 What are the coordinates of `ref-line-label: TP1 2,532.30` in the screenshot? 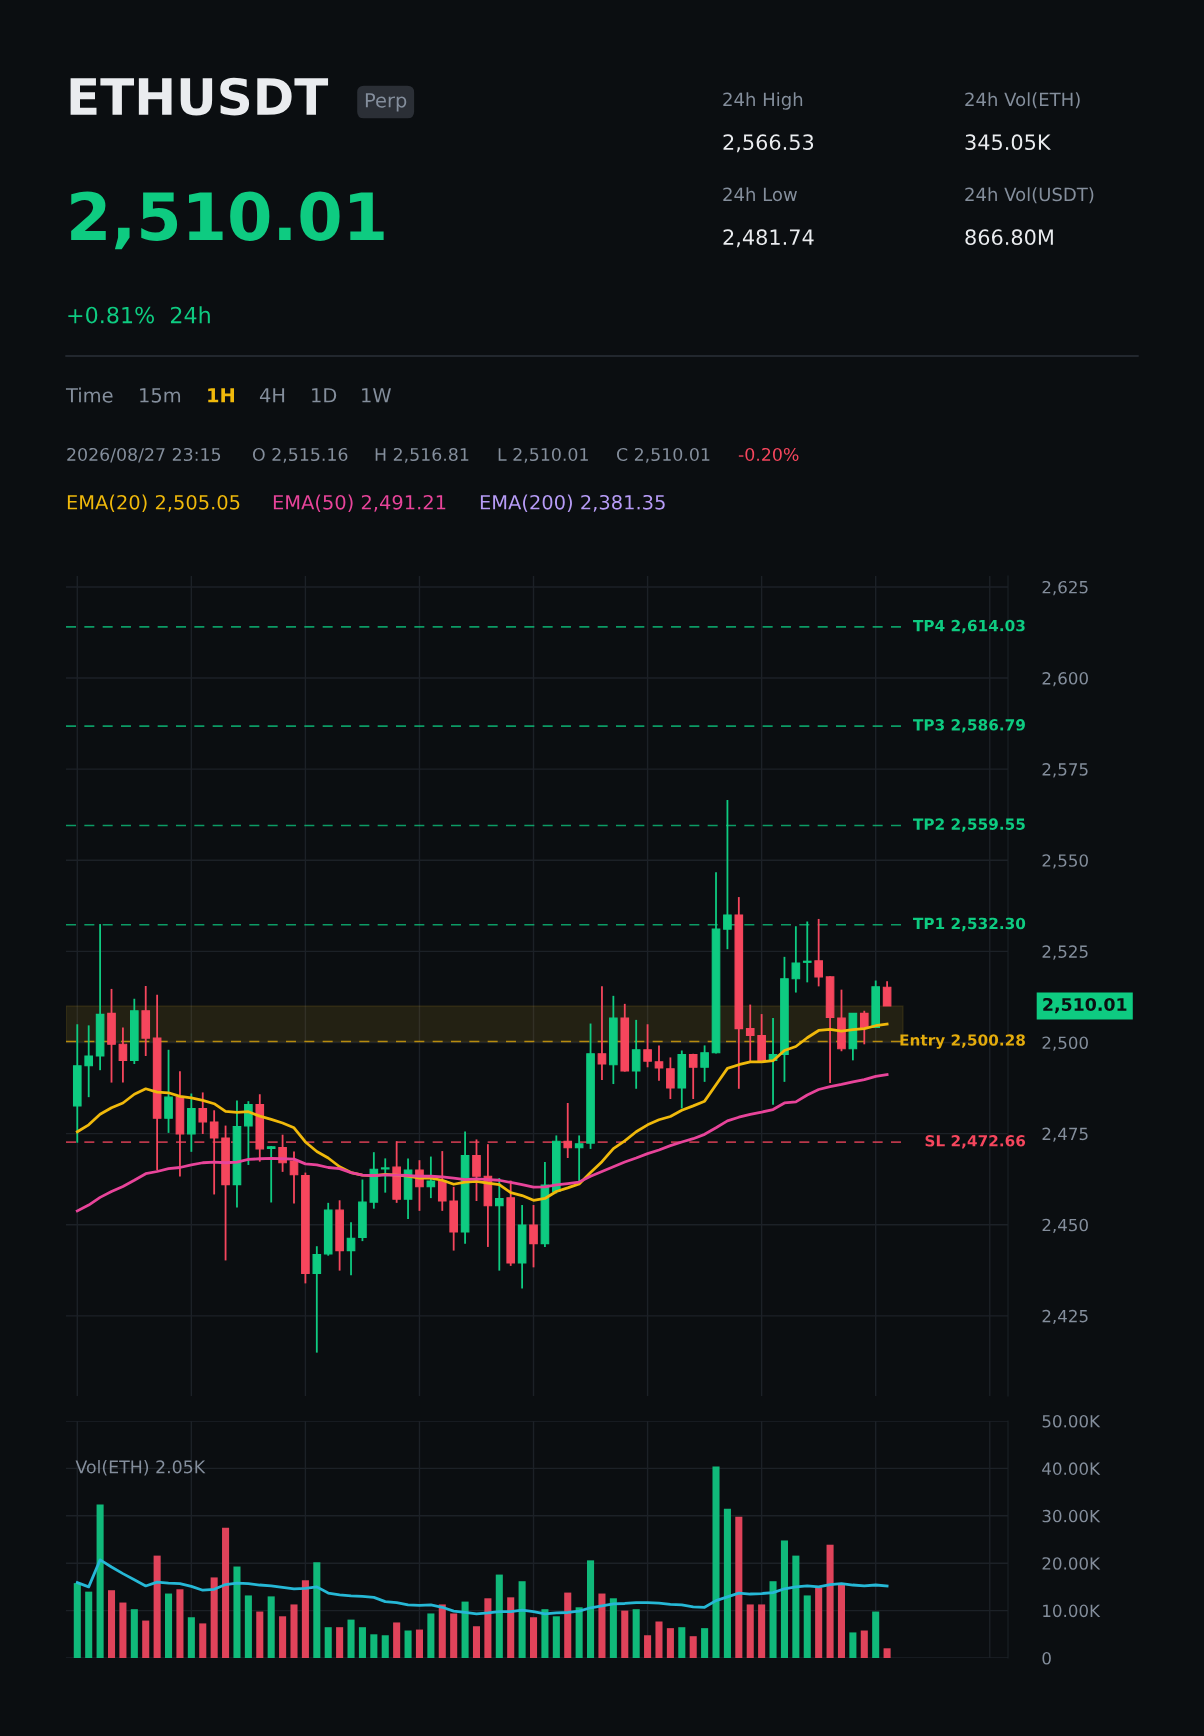 It's located at (969, 924).